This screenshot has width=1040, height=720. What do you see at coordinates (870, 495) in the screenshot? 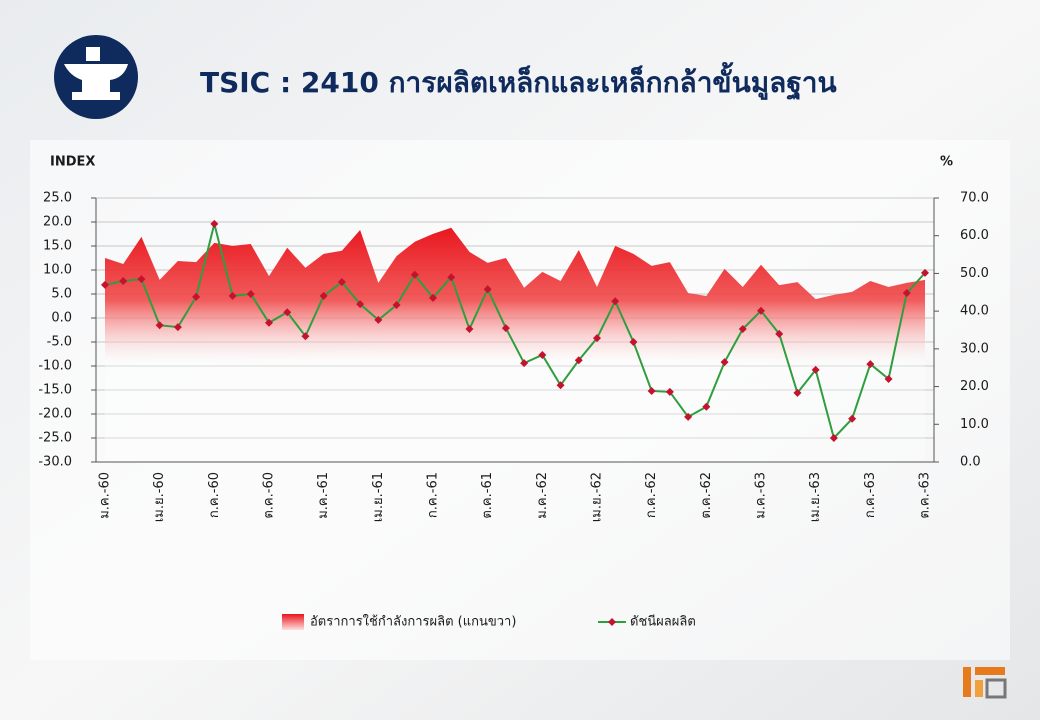
I see `x-tick-label: ก.ค.-63` at bounding box center [870, 495].